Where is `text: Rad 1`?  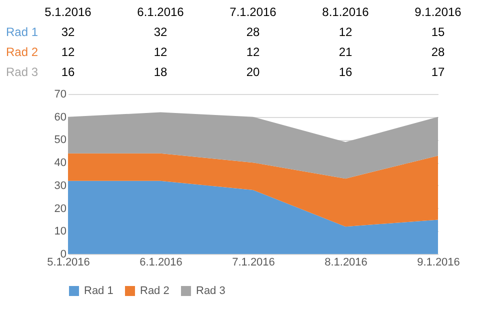
text: Rad 1 is located at coordinates (22, 32).